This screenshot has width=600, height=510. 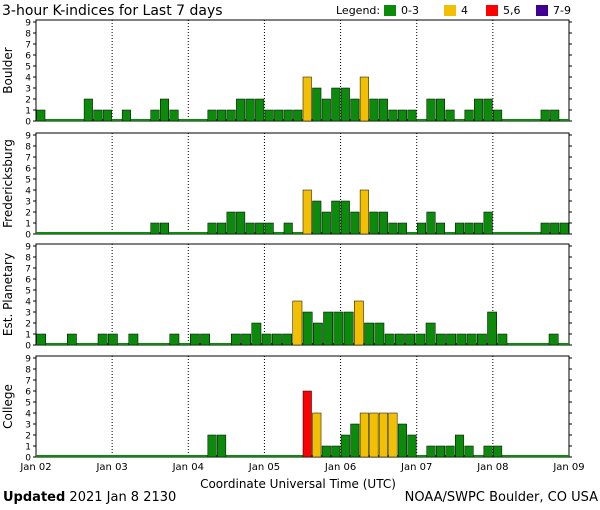 I want to click on x-axis-label: Coordinate Universal Time (UTC), so click(x=298, y=484).